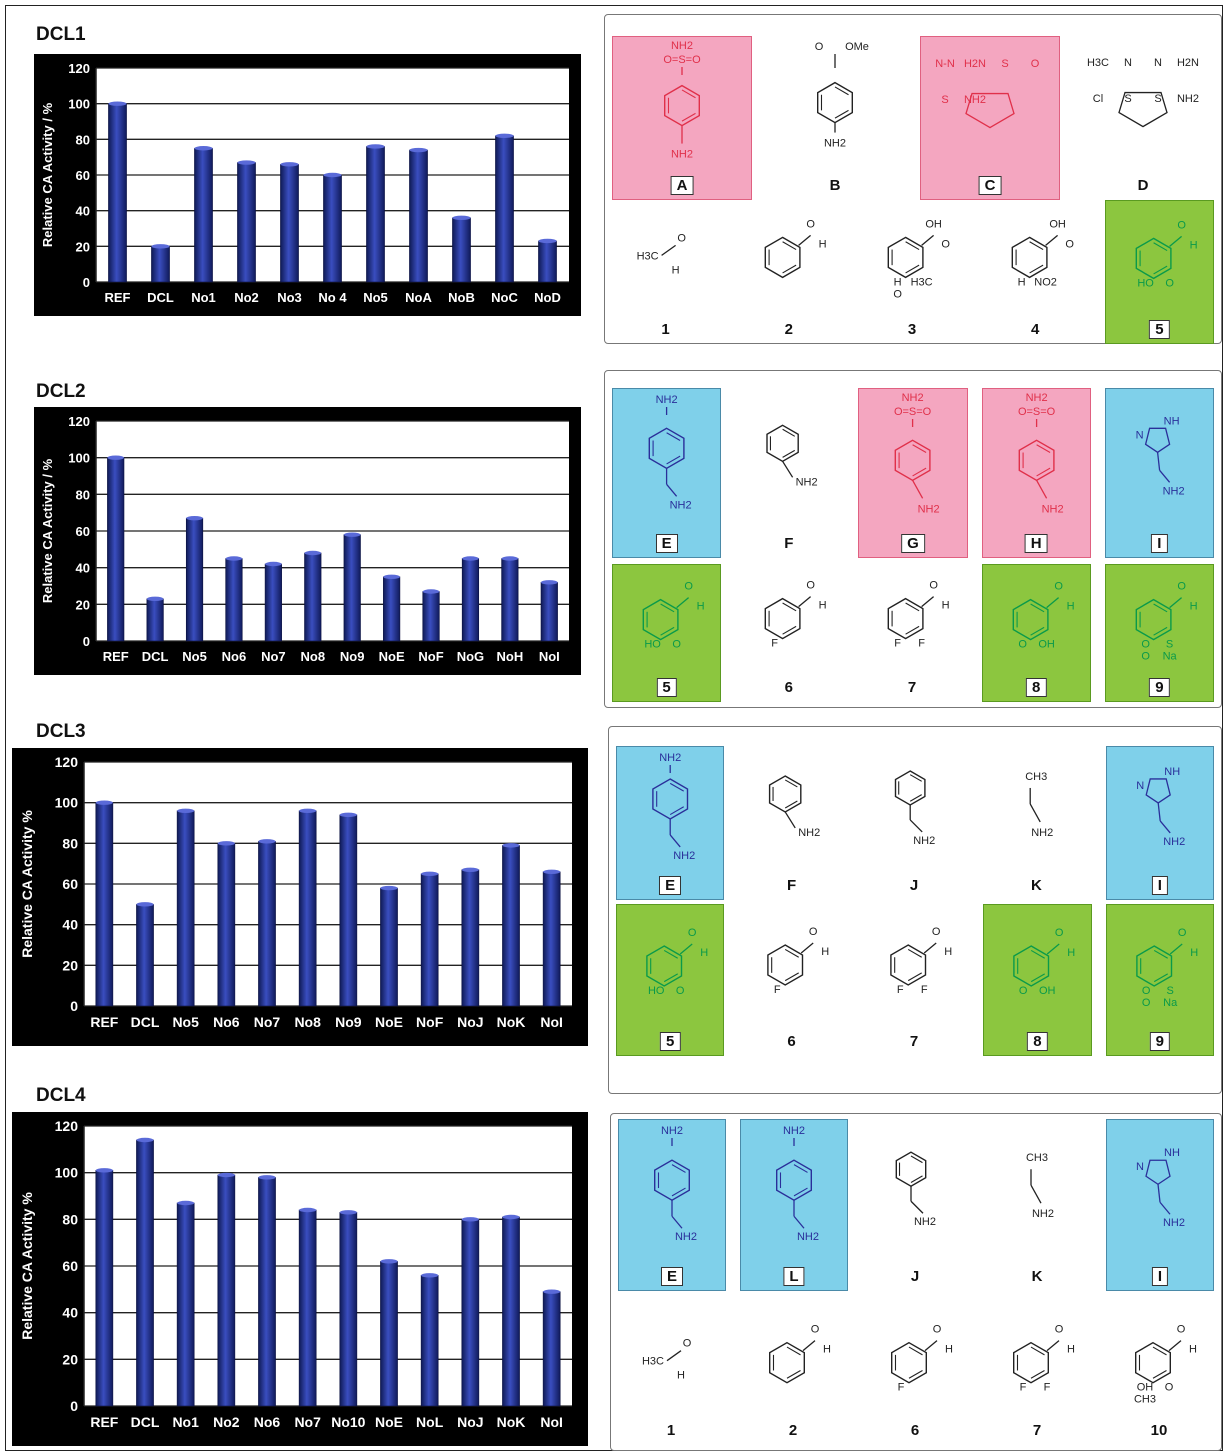 The image size is (1228, 1455). What do you see at coordinates (104, 1422) in the screenshot?
I see `x-tick-label: REF` at bounding box center [104, 1422].